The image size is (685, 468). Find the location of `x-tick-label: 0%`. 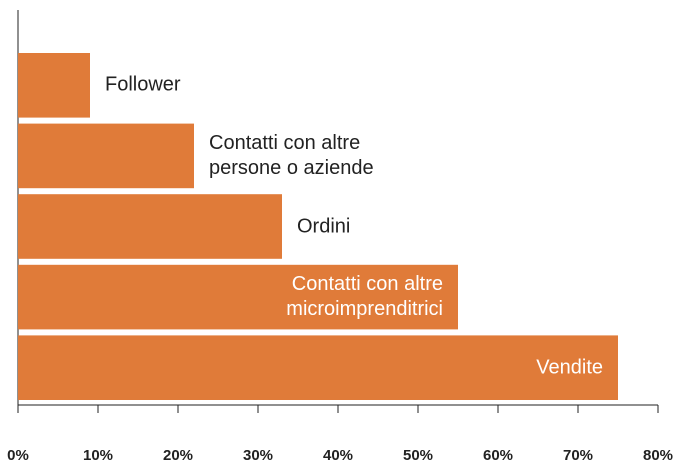

x-tick-label: 0% is located at coordinates (18, 455).